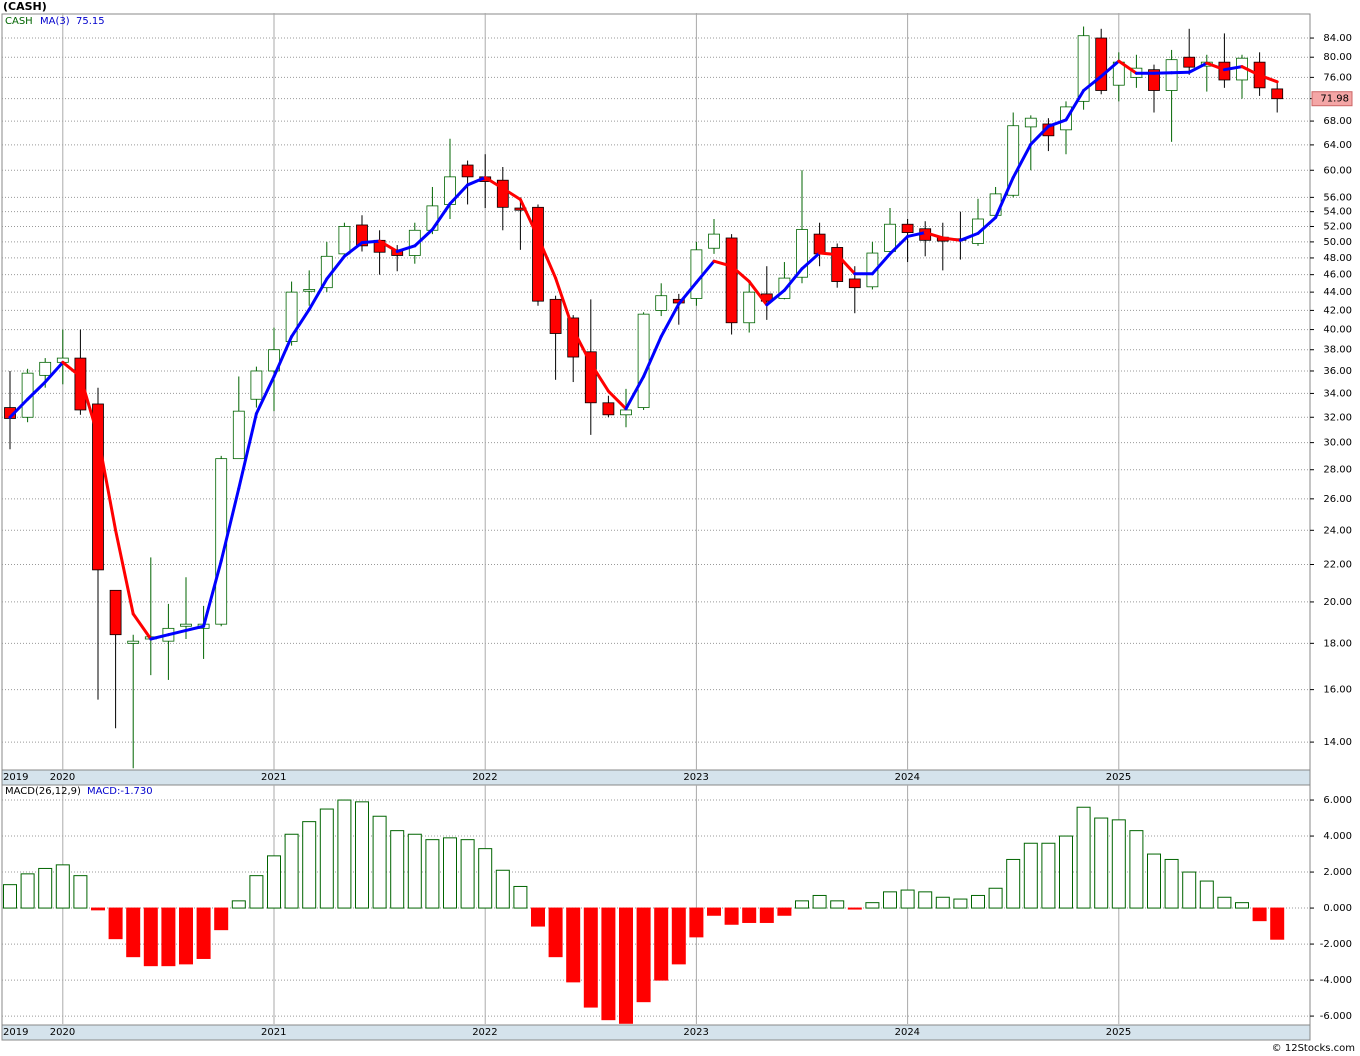 The height and width of the screenshot is (1056, 1360). I want to click on y-tick-label: 24.00, so click(1337, 530).